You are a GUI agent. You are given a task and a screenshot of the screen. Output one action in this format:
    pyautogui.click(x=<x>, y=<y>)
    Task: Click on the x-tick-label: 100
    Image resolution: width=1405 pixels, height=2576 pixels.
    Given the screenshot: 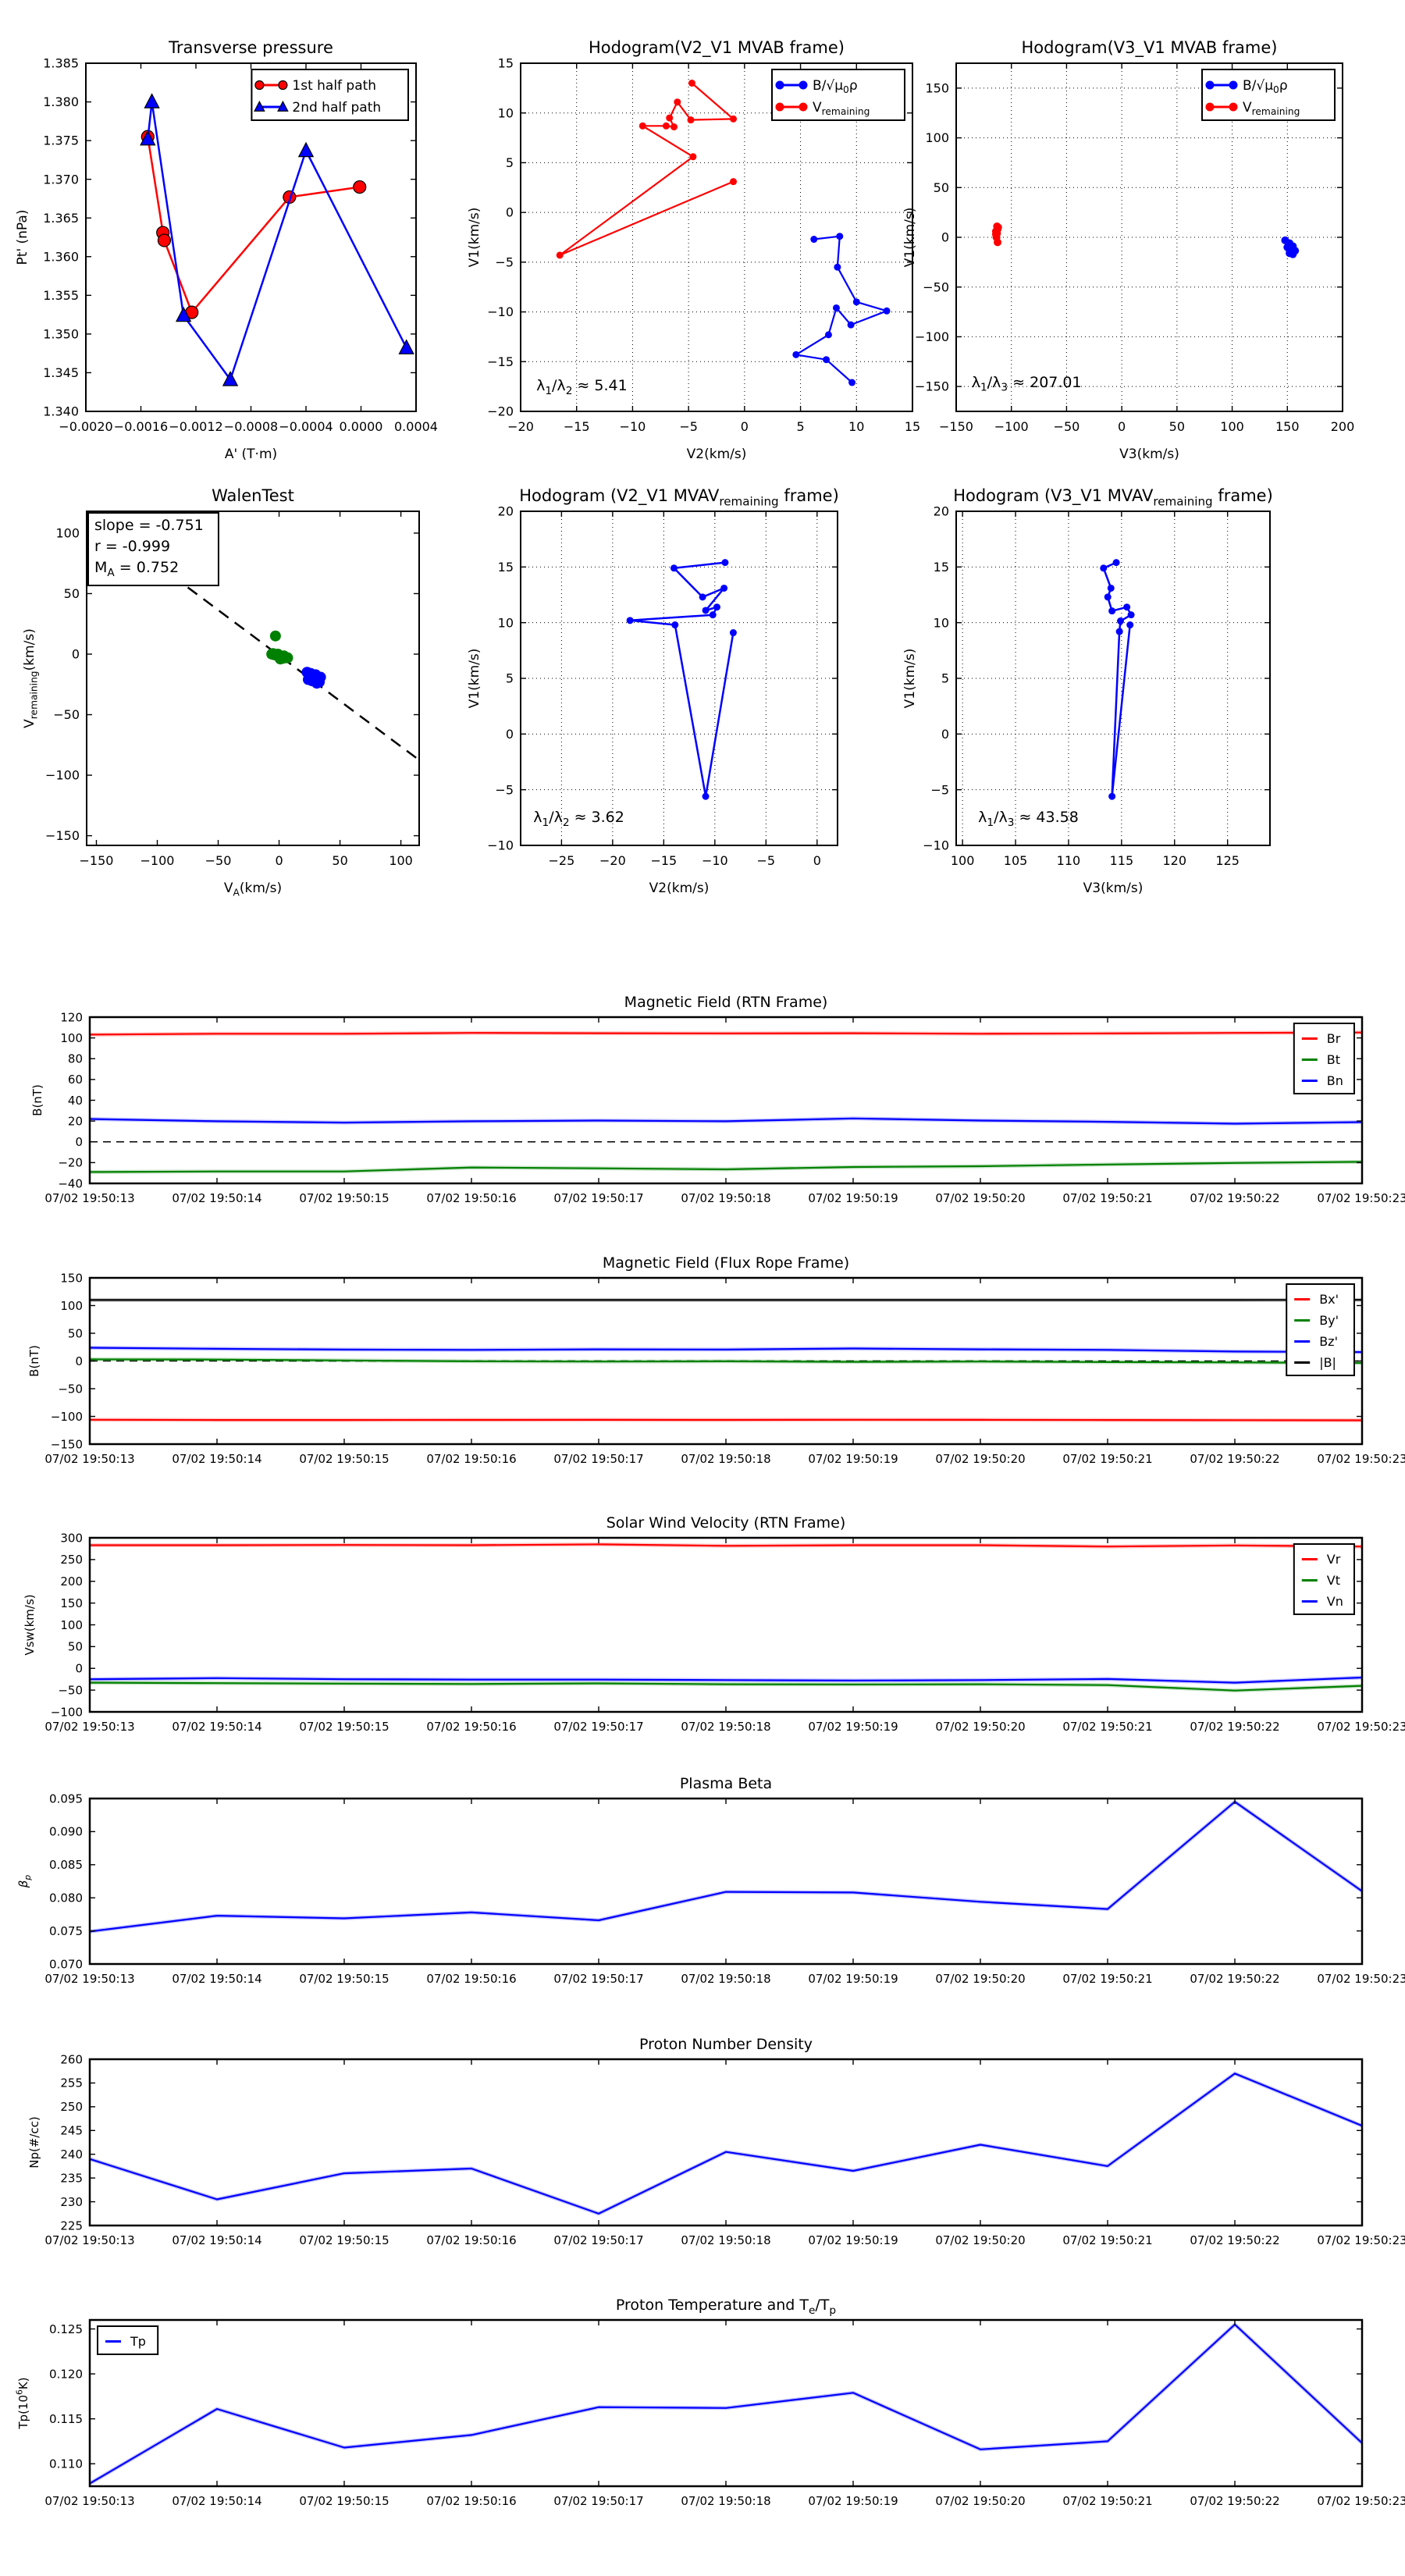 What is the action you would take?
    pyautogui.click(x=963, y=860)
    